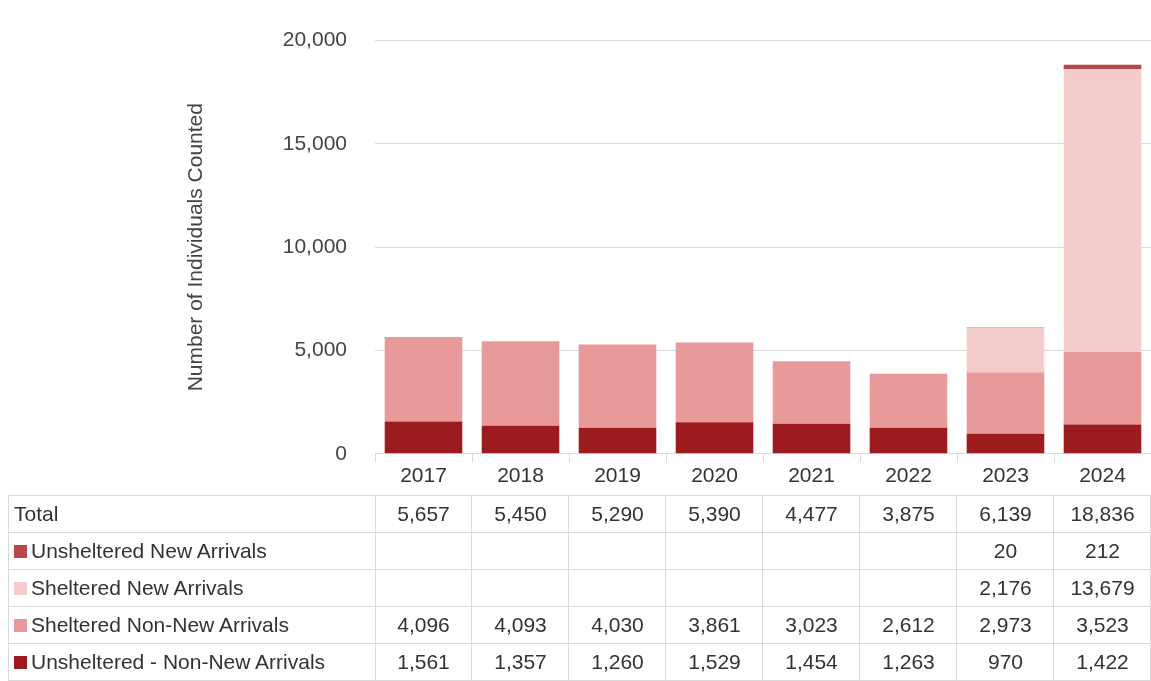  I want to click on data-label: 2,176, so click(1005, 587).